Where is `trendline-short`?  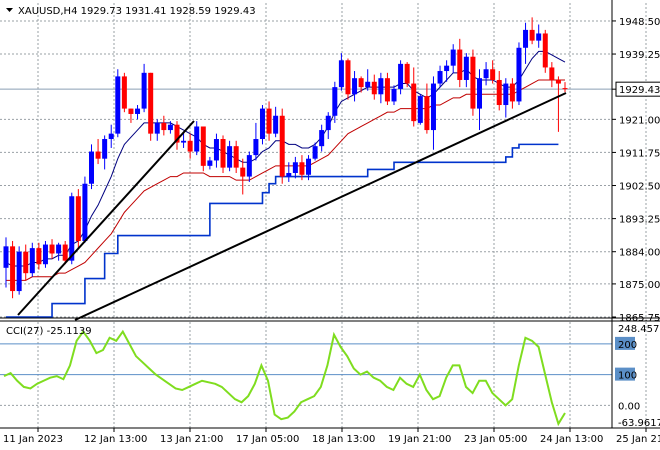 trendline-short is located at coordinates (106, 218).